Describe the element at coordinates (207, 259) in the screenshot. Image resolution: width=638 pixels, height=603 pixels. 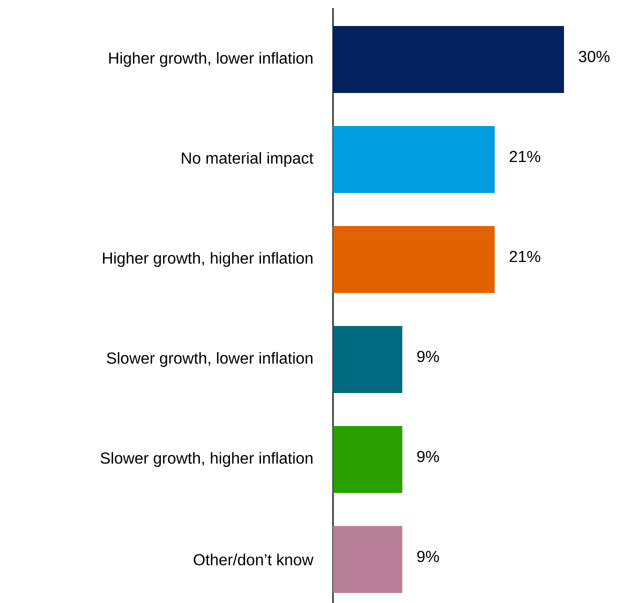
I see `y-tick-label: Higher growth, higher inflation` at that location.